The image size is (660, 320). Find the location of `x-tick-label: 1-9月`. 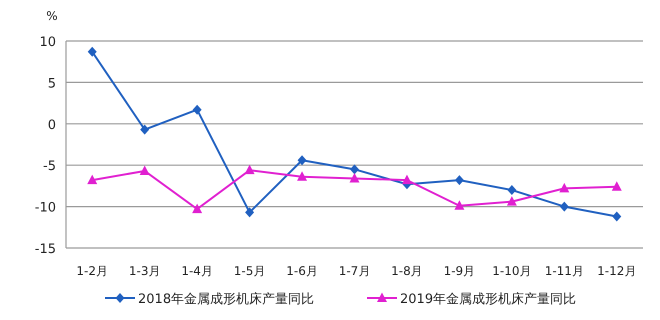

x-tick-label: 1-9月 is located at coordinates (460, 271).